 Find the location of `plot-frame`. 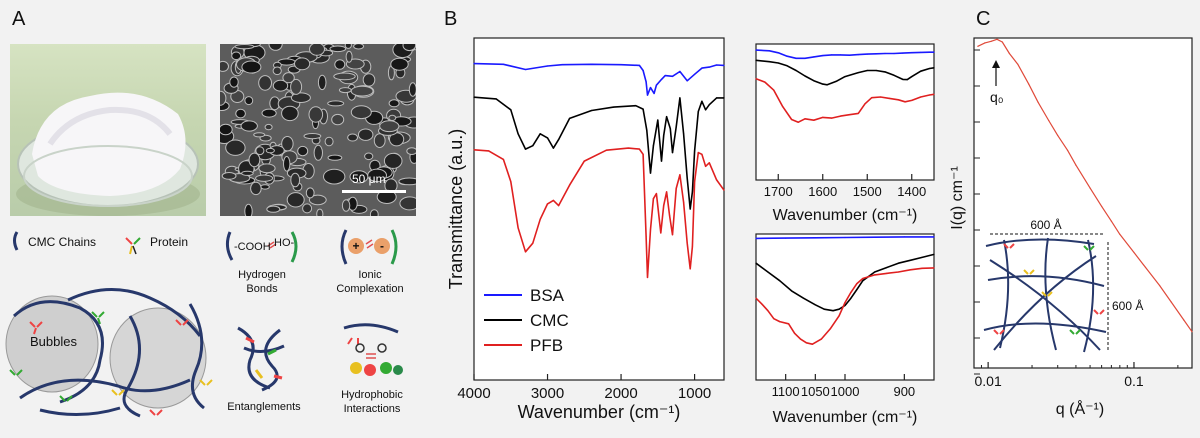

plot-frame is located at coordinates (1083, 203).